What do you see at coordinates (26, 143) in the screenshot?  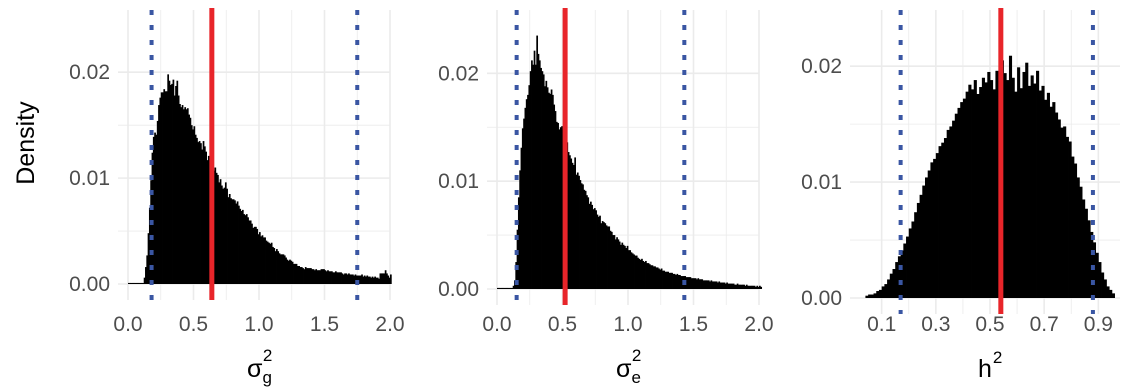 I see `y-axis-title: Density` at bounding box center [26, 143].